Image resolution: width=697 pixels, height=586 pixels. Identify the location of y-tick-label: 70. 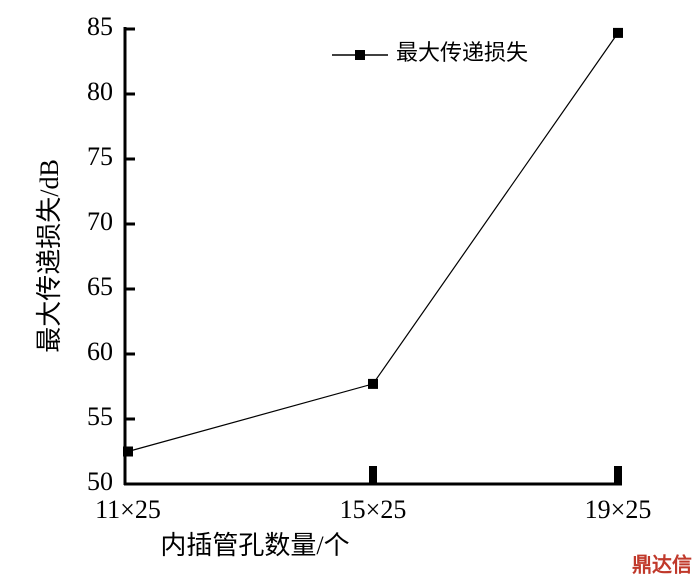
(100, 221).